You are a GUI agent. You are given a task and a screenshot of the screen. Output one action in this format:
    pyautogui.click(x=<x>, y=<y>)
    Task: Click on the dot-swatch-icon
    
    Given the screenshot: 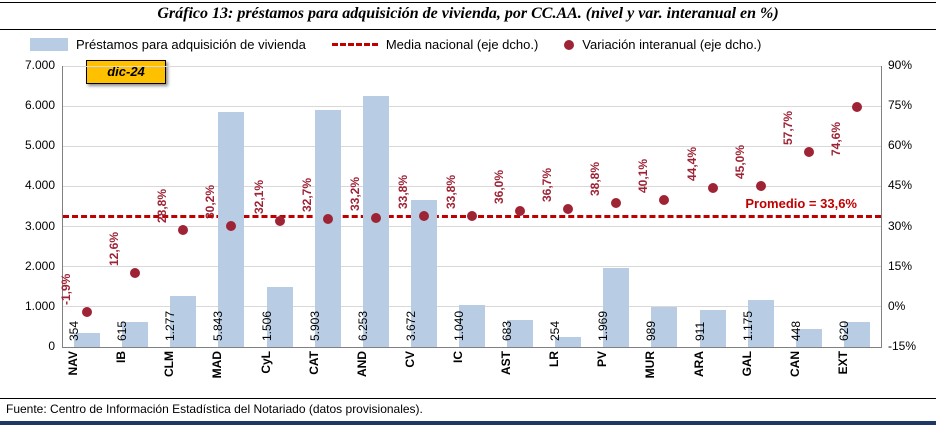 What is the action you would take?
    pyautogui.click(x=569, y=44)
    